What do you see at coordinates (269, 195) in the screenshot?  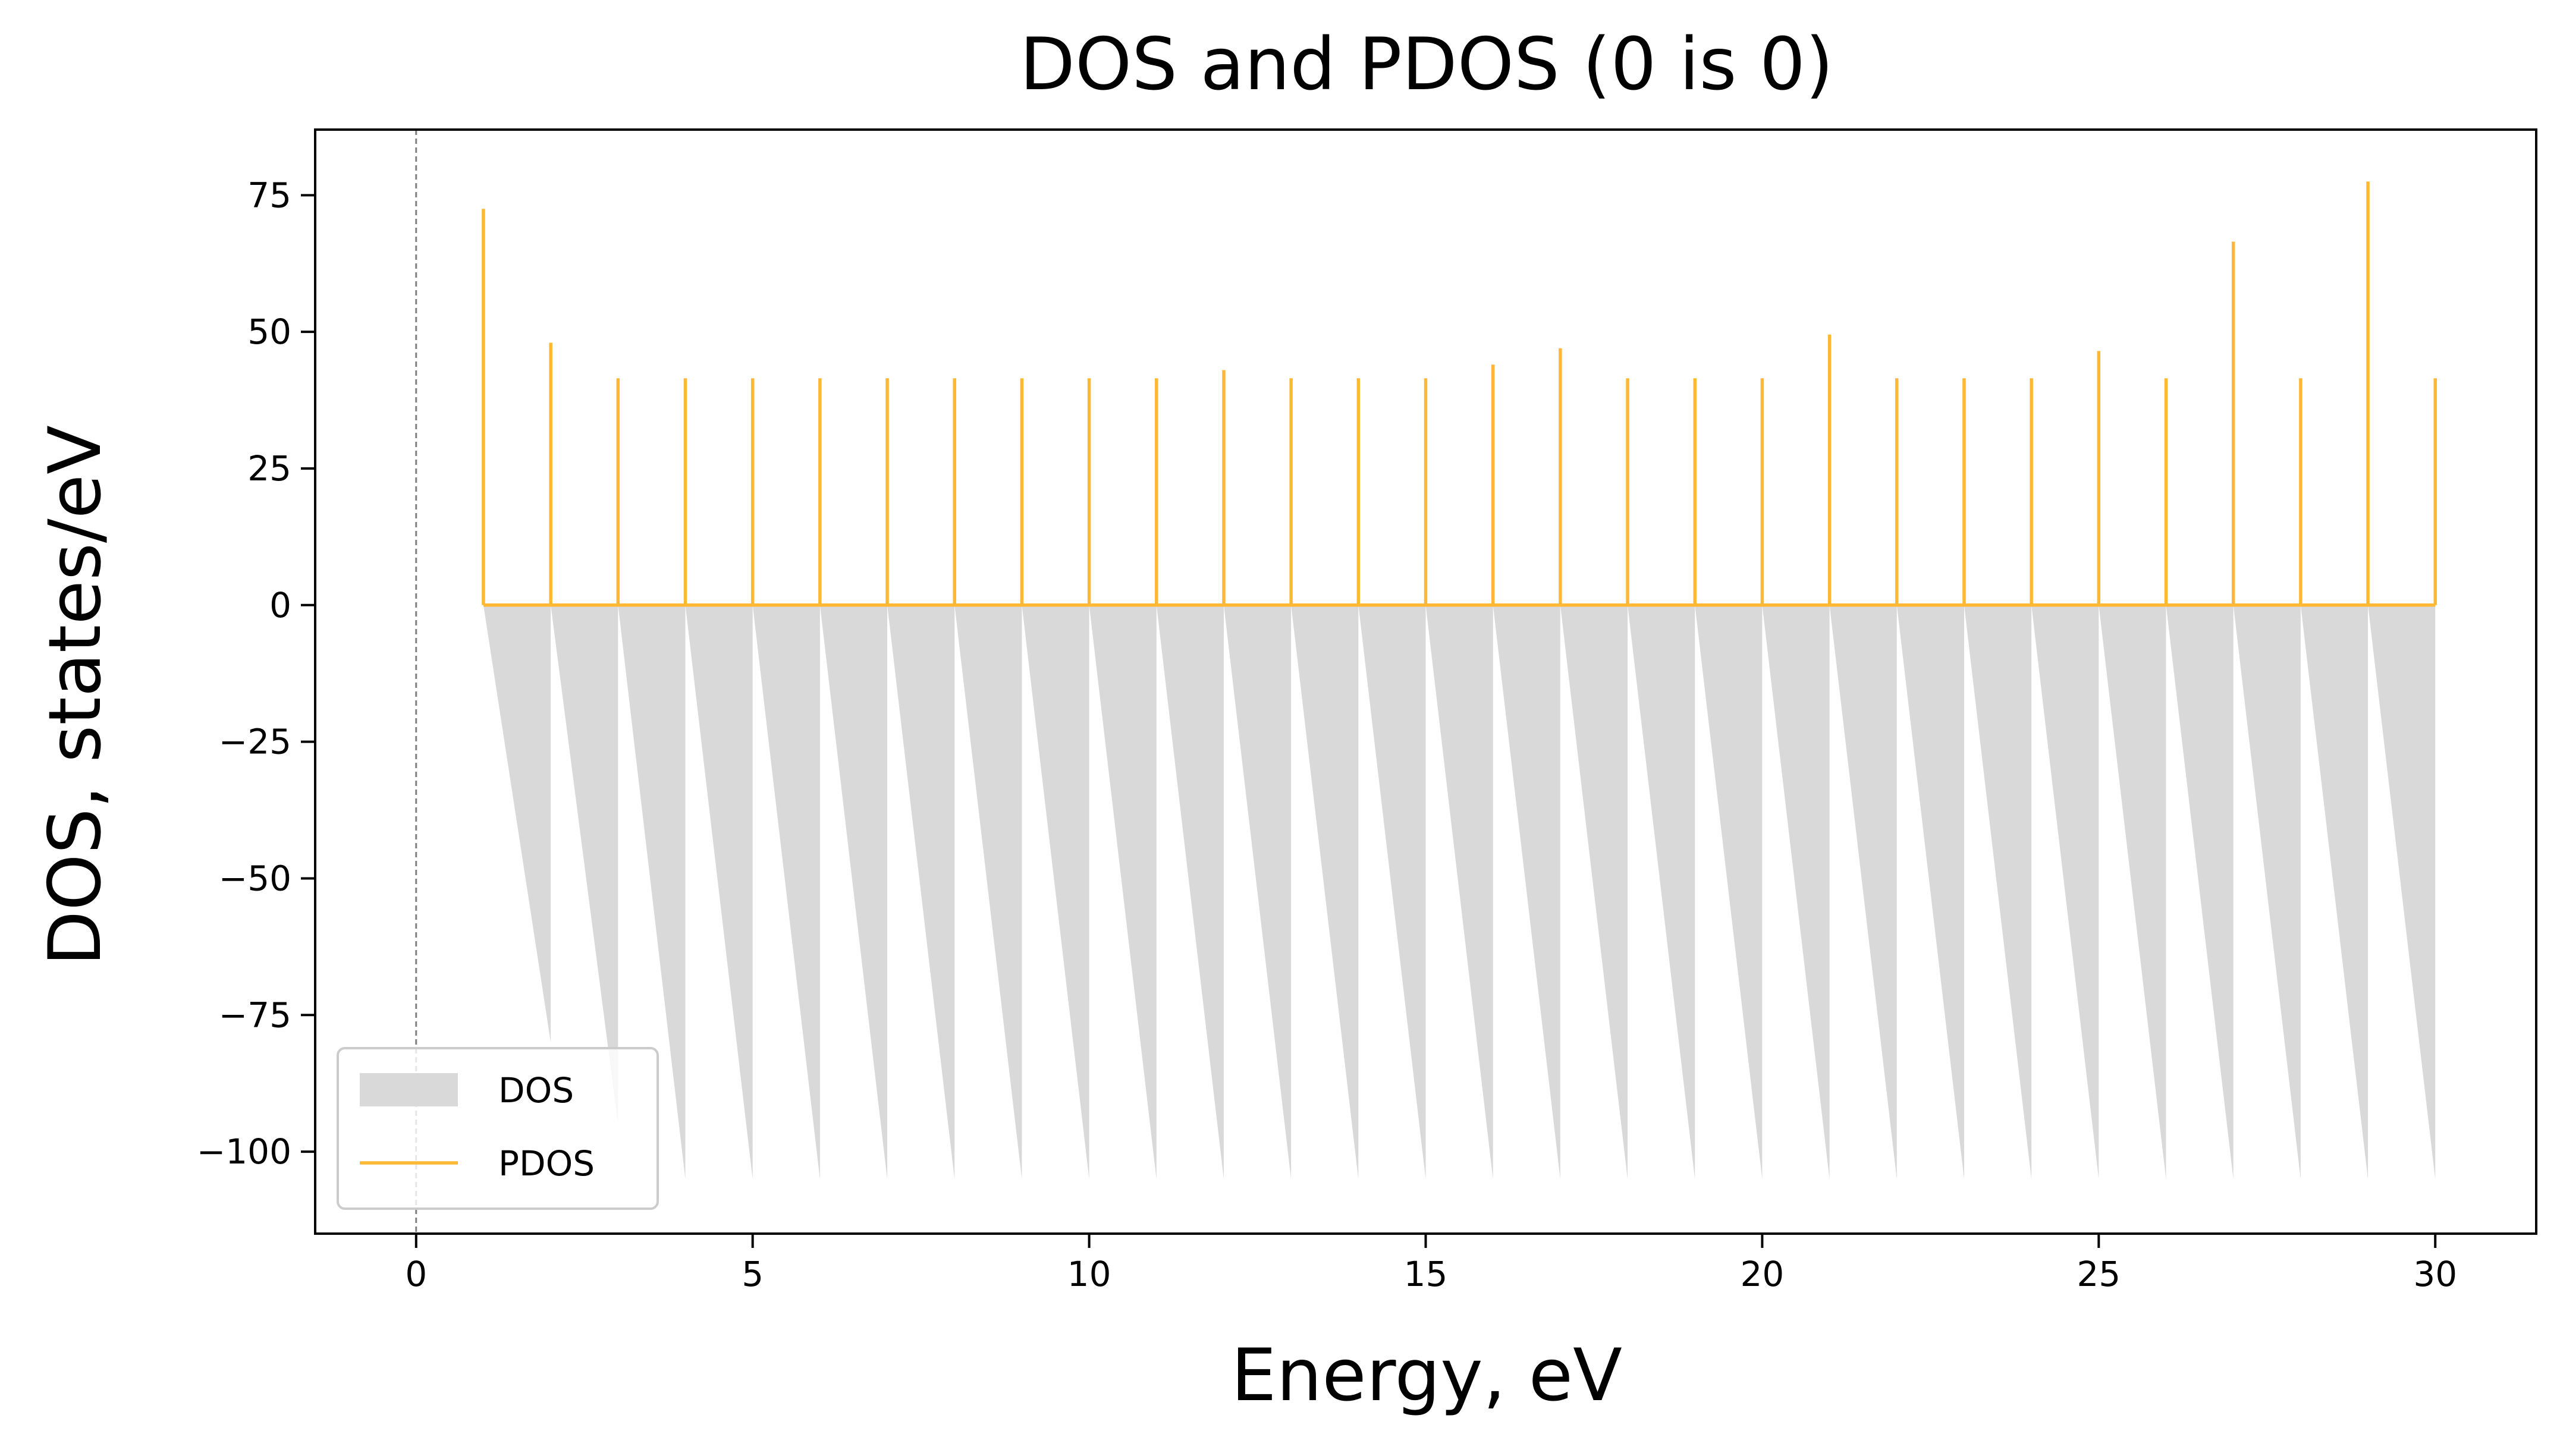 I see `y-tick-label: 75` at bounding box center [269, 195].